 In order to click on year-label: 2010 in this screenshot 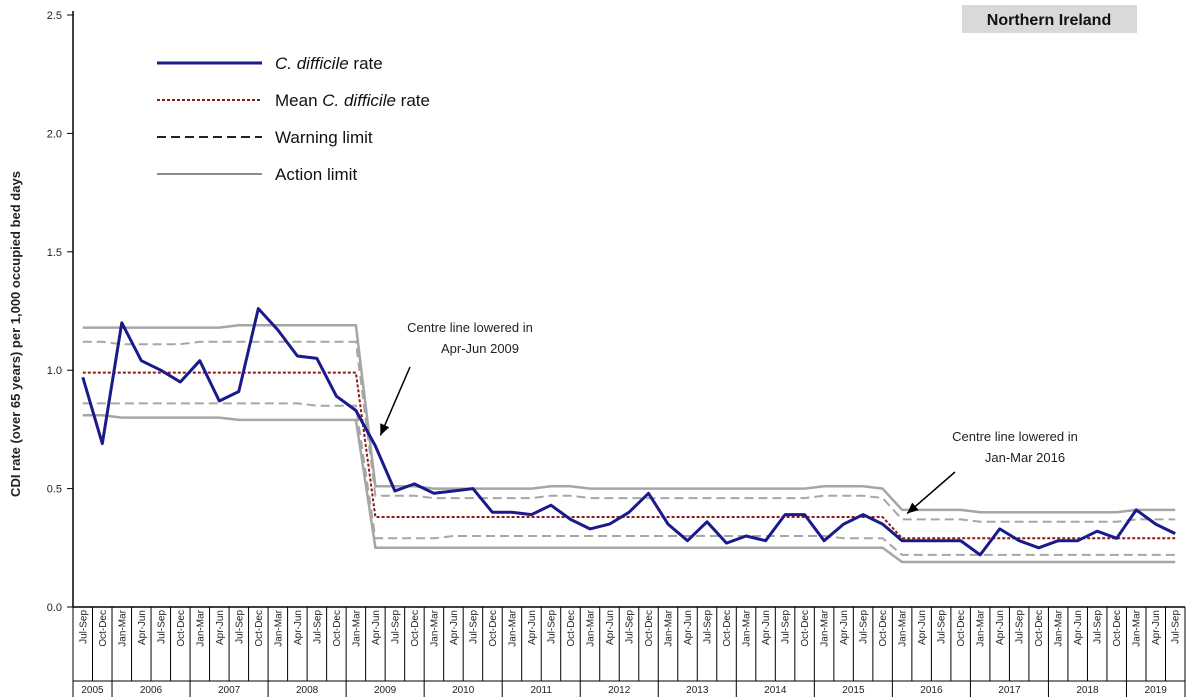, I will do `click(463, 690)`.